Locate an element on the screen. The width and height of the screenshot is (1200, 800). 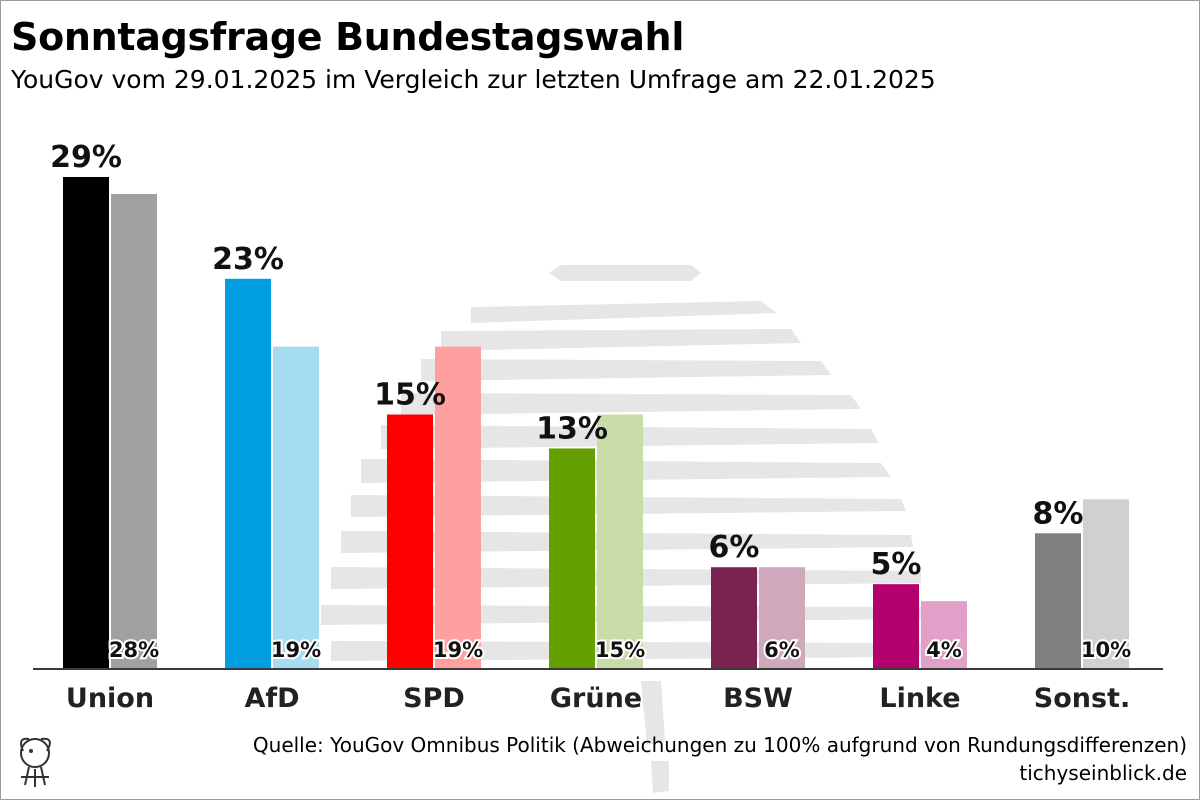
bar-current-afd is located at coordinates (248, 473).